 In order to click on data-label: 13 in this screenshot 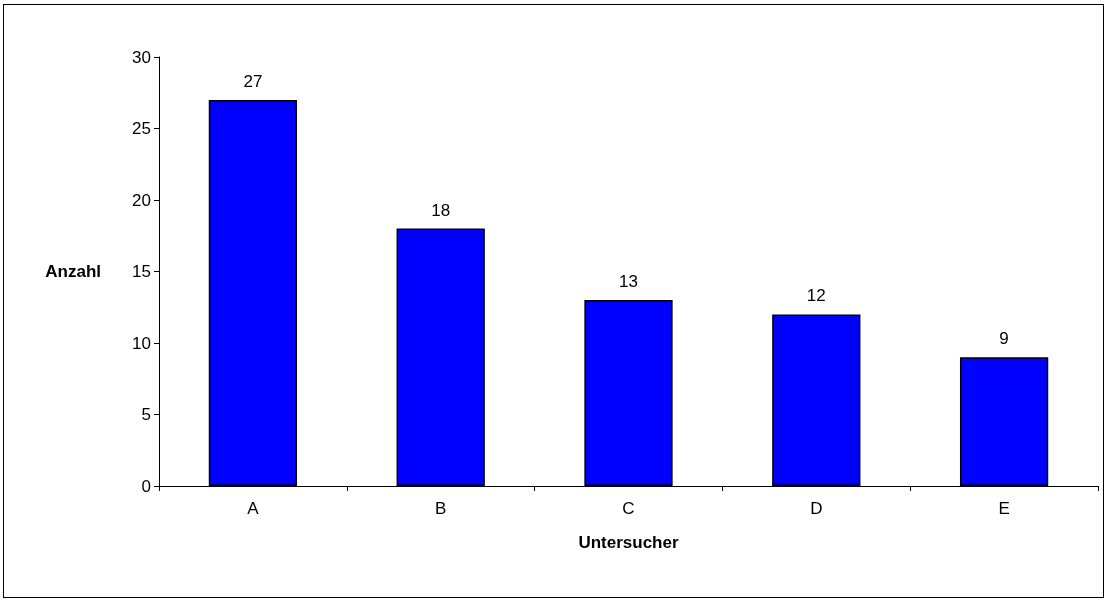, I will do `click(628, 282)`.